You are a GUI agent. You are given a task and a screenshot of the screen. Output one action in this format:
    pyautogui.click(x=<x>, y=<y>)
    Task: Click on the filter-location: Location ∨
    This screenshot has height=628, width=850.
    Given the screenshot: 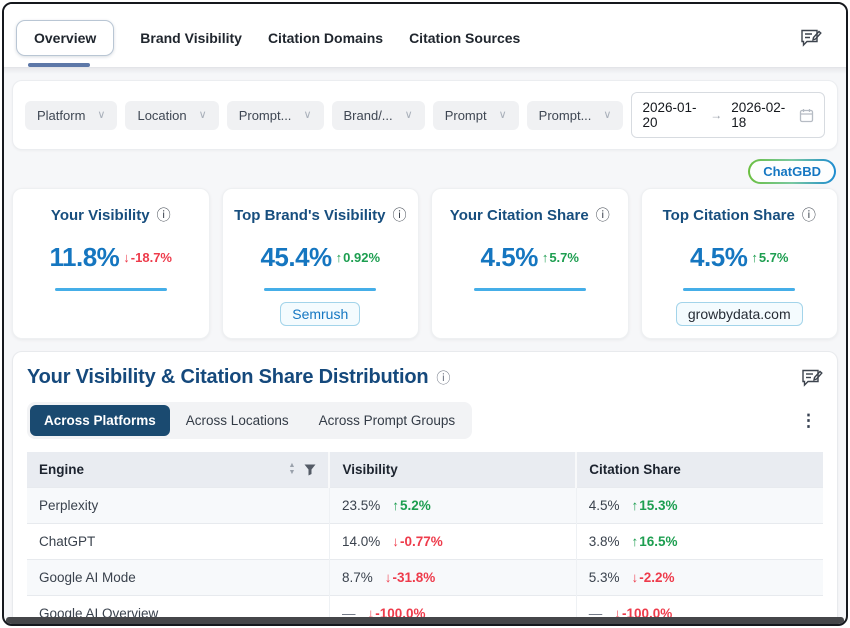 What is the action you would take?
    pyautogui.click(x=172, y=115)
    